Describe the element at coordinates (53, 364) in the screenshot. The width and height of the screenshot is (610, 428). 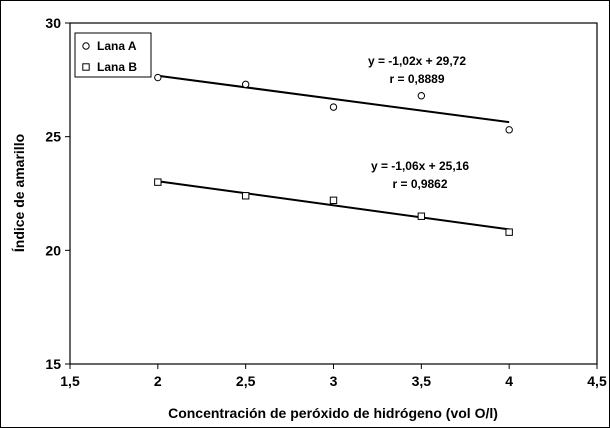
I see `y-tick-label: 15` at that location.